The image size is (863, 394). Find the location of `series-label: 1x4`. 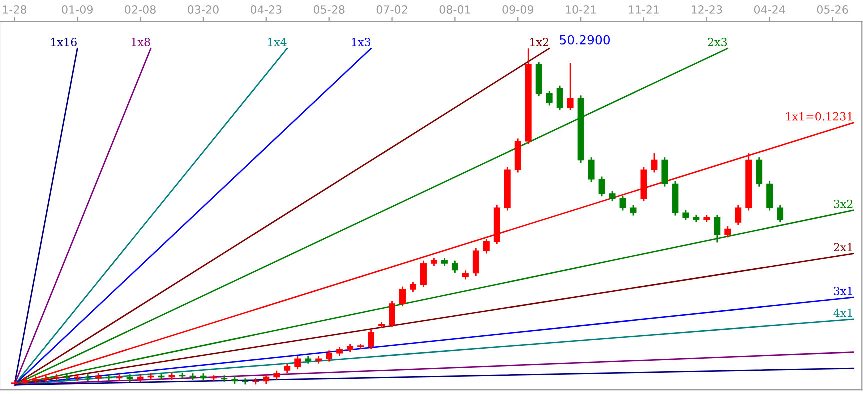

series-label: 1x4 is located at coordinates (277, 42).